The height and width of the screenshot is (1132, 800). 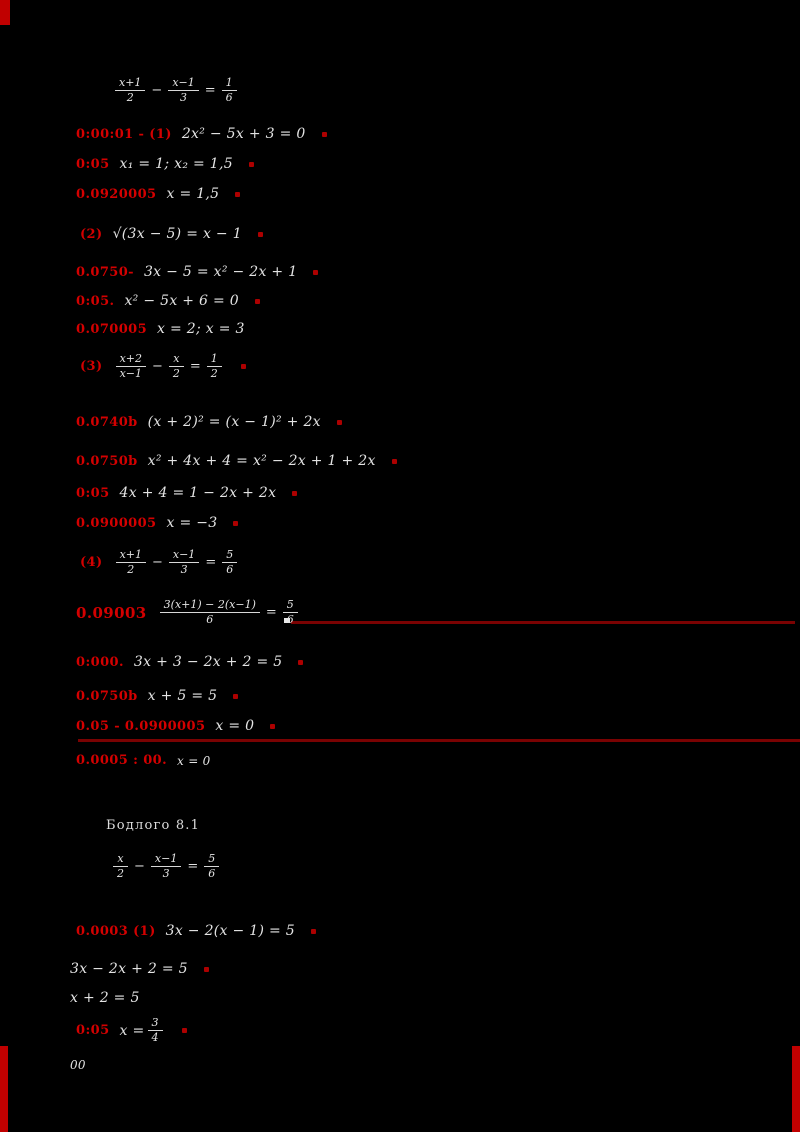 What do you see at coordinates (116, 194) in the screenshot?
I see `timestamp-label: 0.0920005` at bounding box center [116, 194].